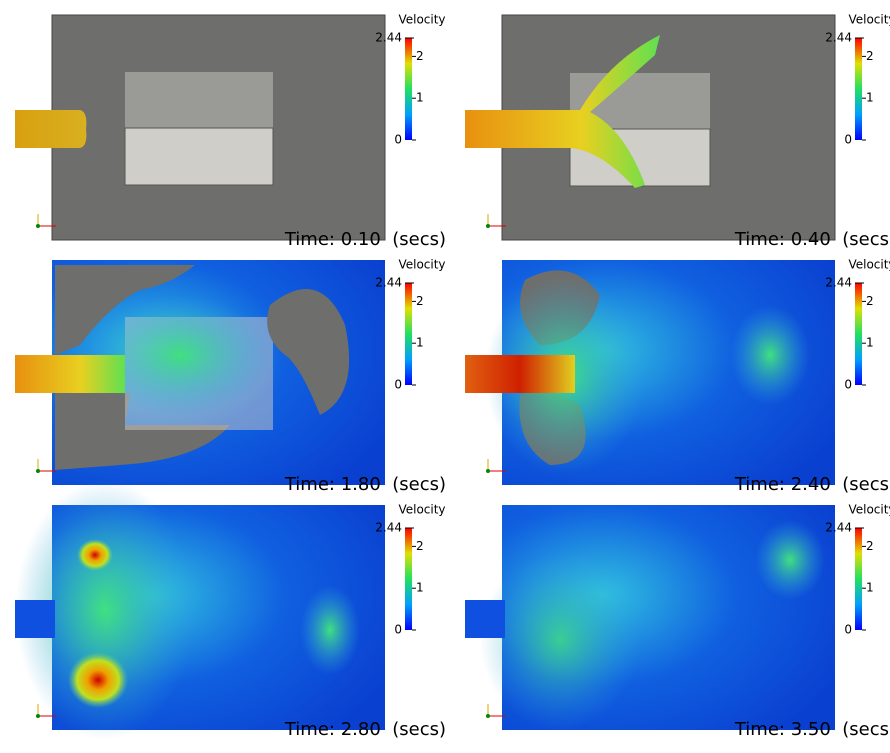 This screenshot has height=753, width=890. What do you see at coordinates (365, 239) in the screenshot?
I see `time-label: Time: 0.10 (secs)` at bounding box center [365, 239].